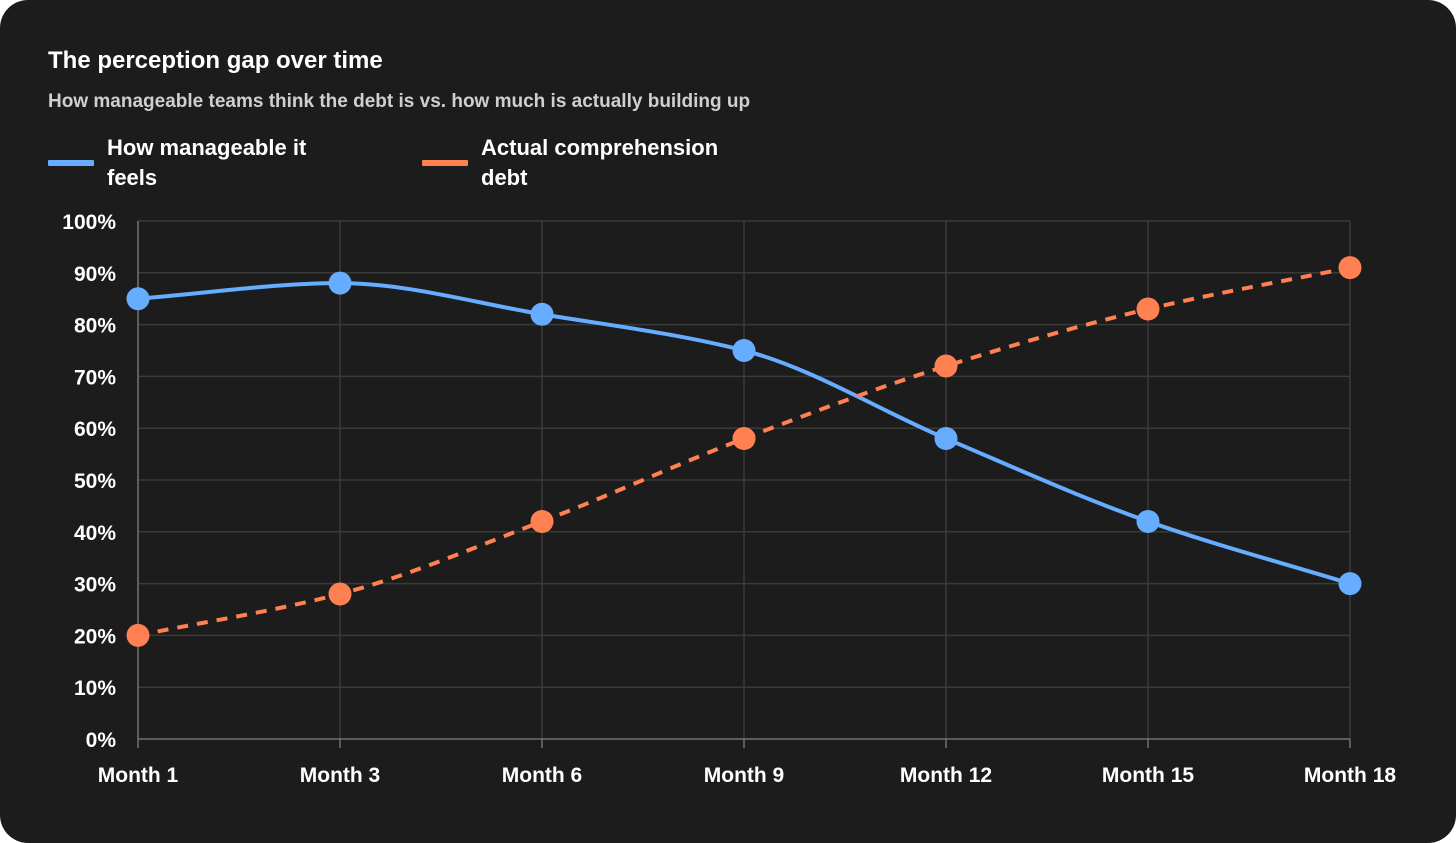 The width and height of the screenshot is (1456, 843). Describe the element at coordinates (95, 636) in the screenshot. I see `y-tick-label: 20%` at that location.